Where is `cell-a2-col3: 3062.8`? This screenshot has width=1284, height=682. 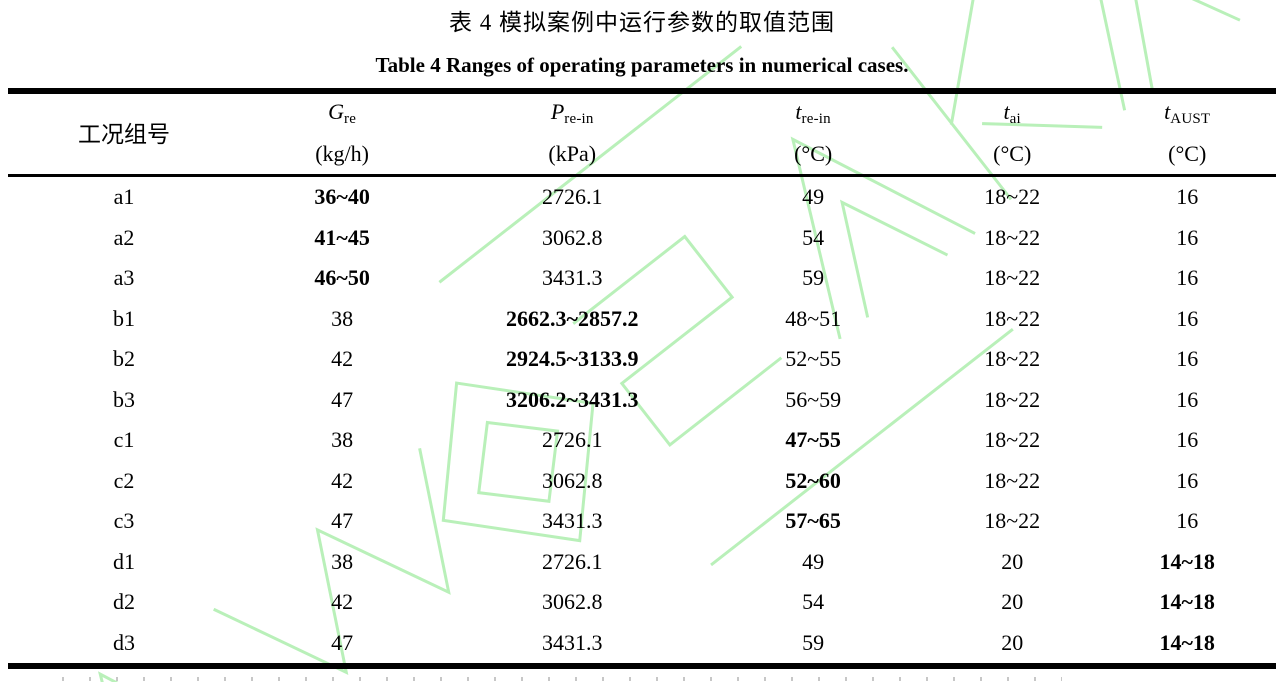
cell-a2-col3: 3062.8 is located at coordinates (572, 237).